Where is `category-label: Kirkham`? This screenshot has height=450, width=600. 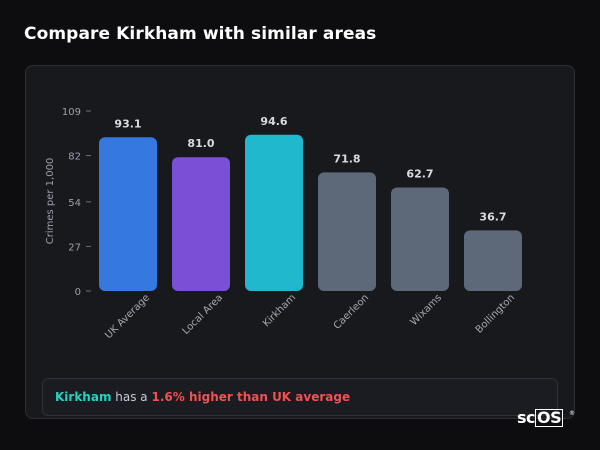
category-label: Kirkham is located at coordinates (279, 310).